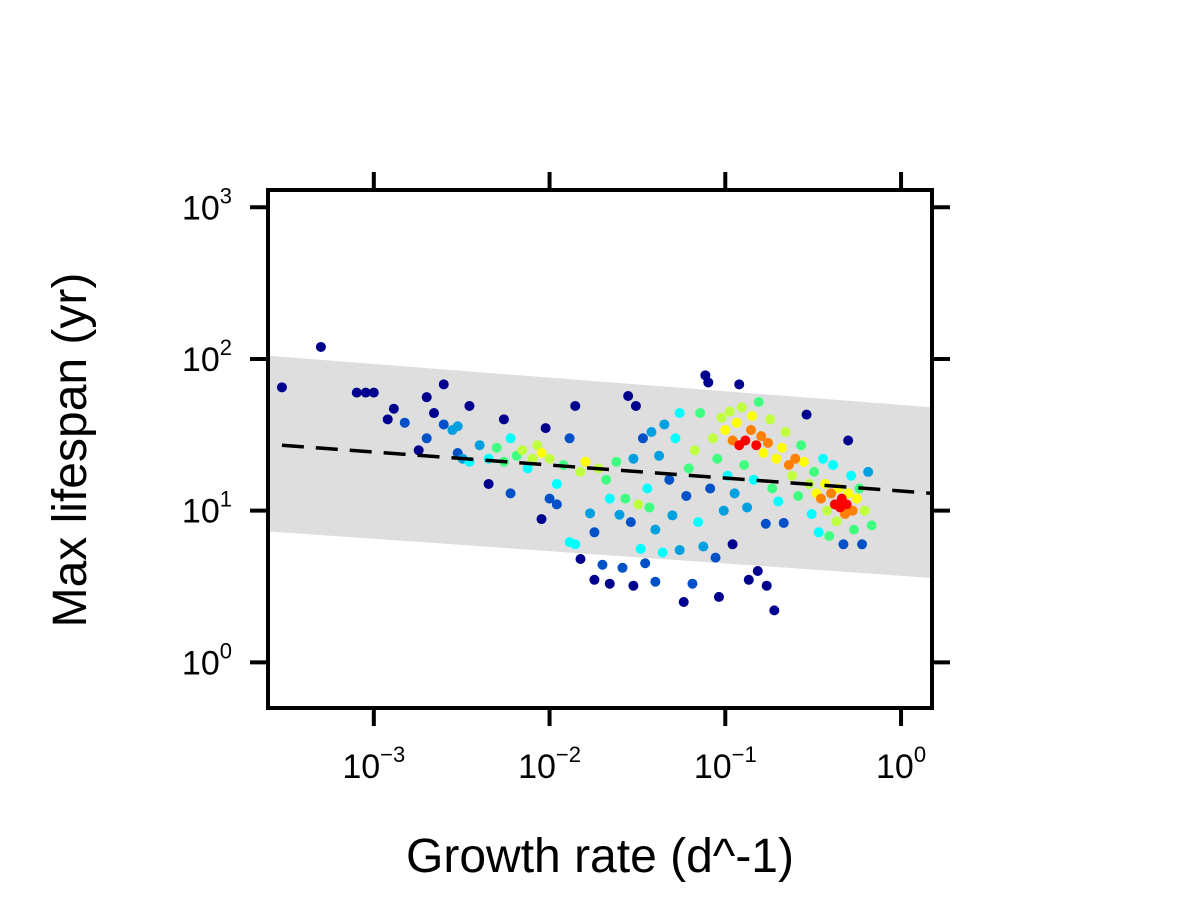  I want to click on y-tick-label: 10², so click(207, 357).